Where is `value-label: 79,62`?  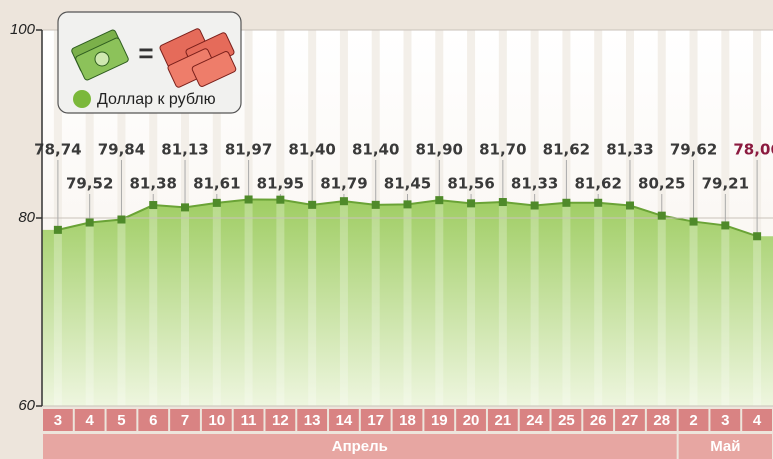 value-label: 79,62 is located at coordinates (693, 150).